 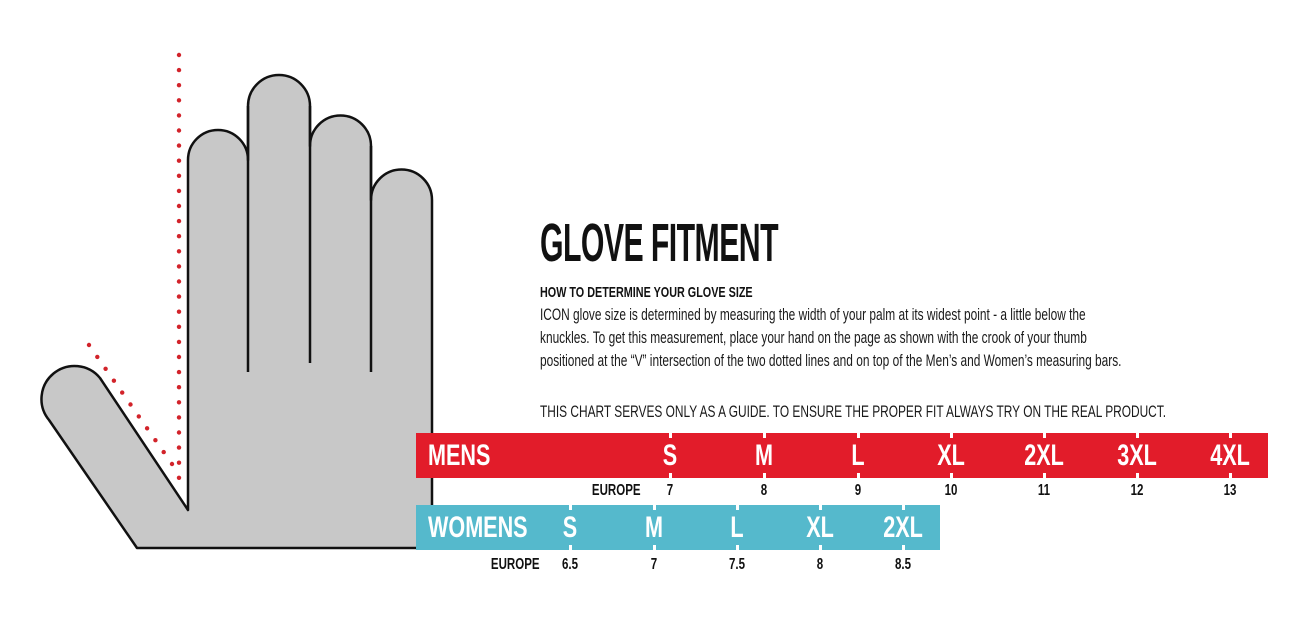 What do you see at coordinates (1044, 490) in the screenshot?
I see `mens-europe-size: 11` at bounding box center [1044, 490].